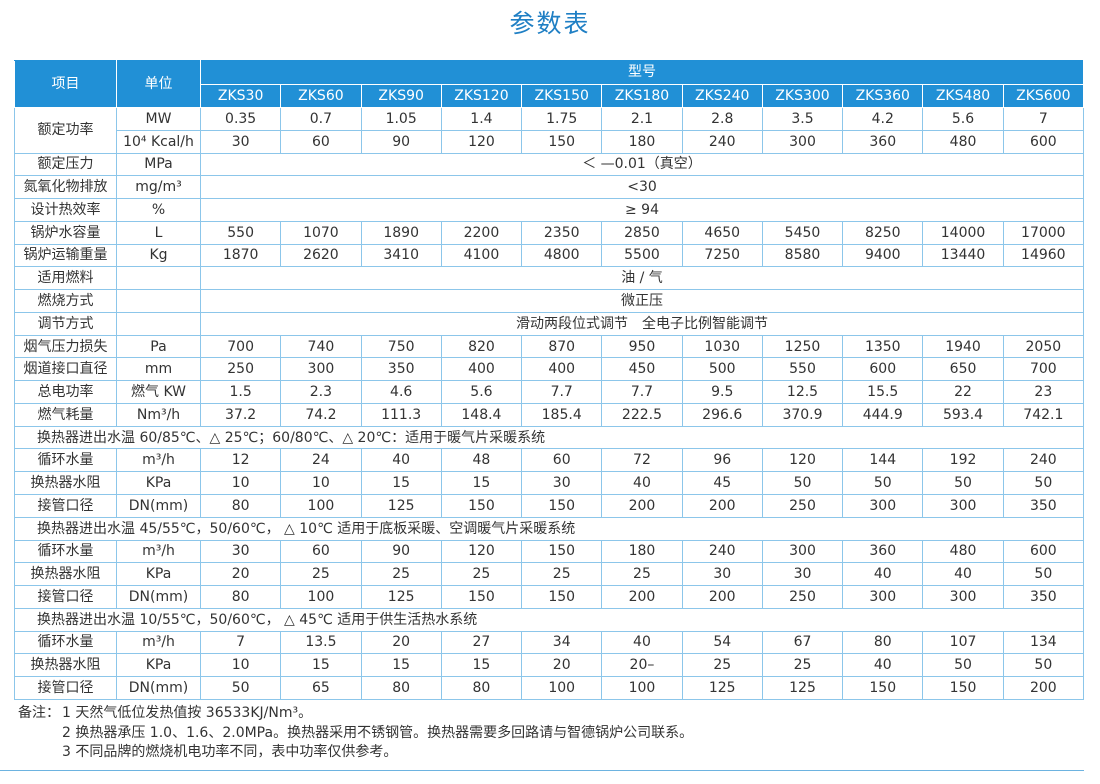 The image size is (1100, 784). What do you see at coordinates (230, 752) in the screenshot?
I see `note-item: 3 不同品牌的燃烧机电功率不同，表中功率仅供参考。` at bounding box center [230, 752].